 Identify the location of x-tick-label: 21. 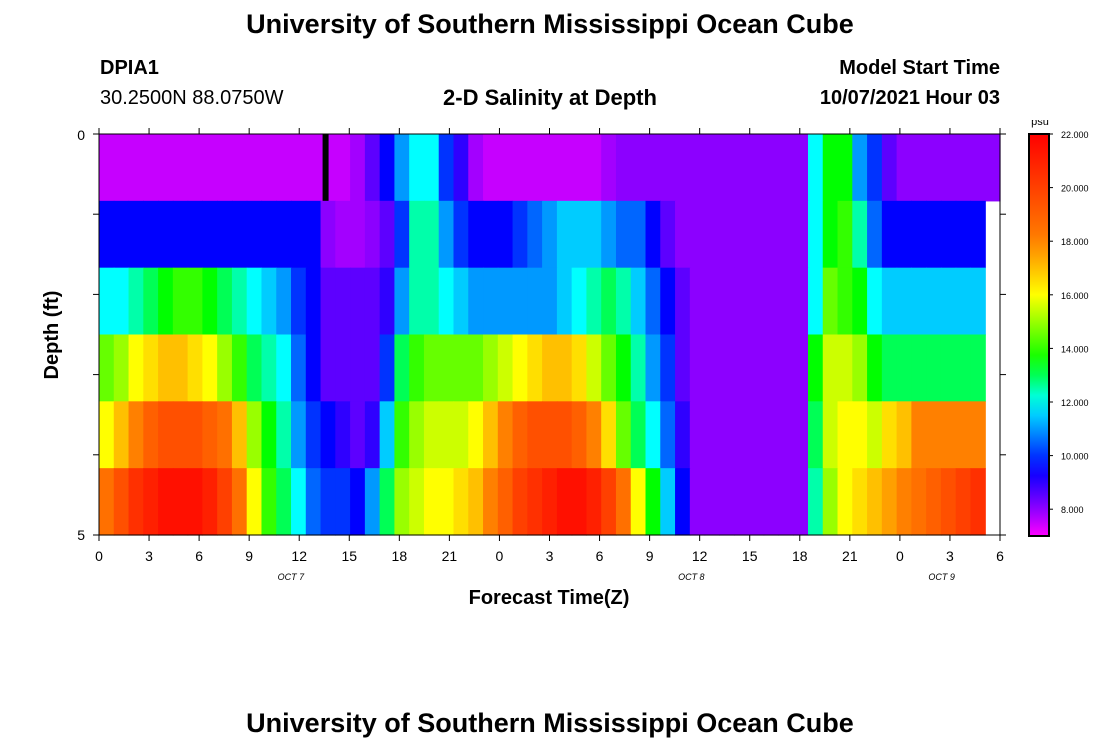
(850, 556).